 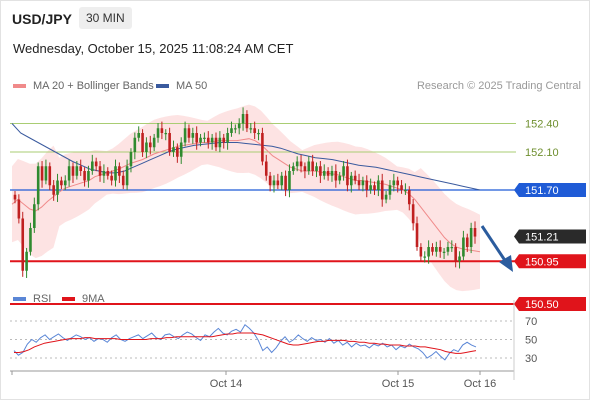 I want to click on timeframe-badge: 30 MIN, so click(x=105, y=18).